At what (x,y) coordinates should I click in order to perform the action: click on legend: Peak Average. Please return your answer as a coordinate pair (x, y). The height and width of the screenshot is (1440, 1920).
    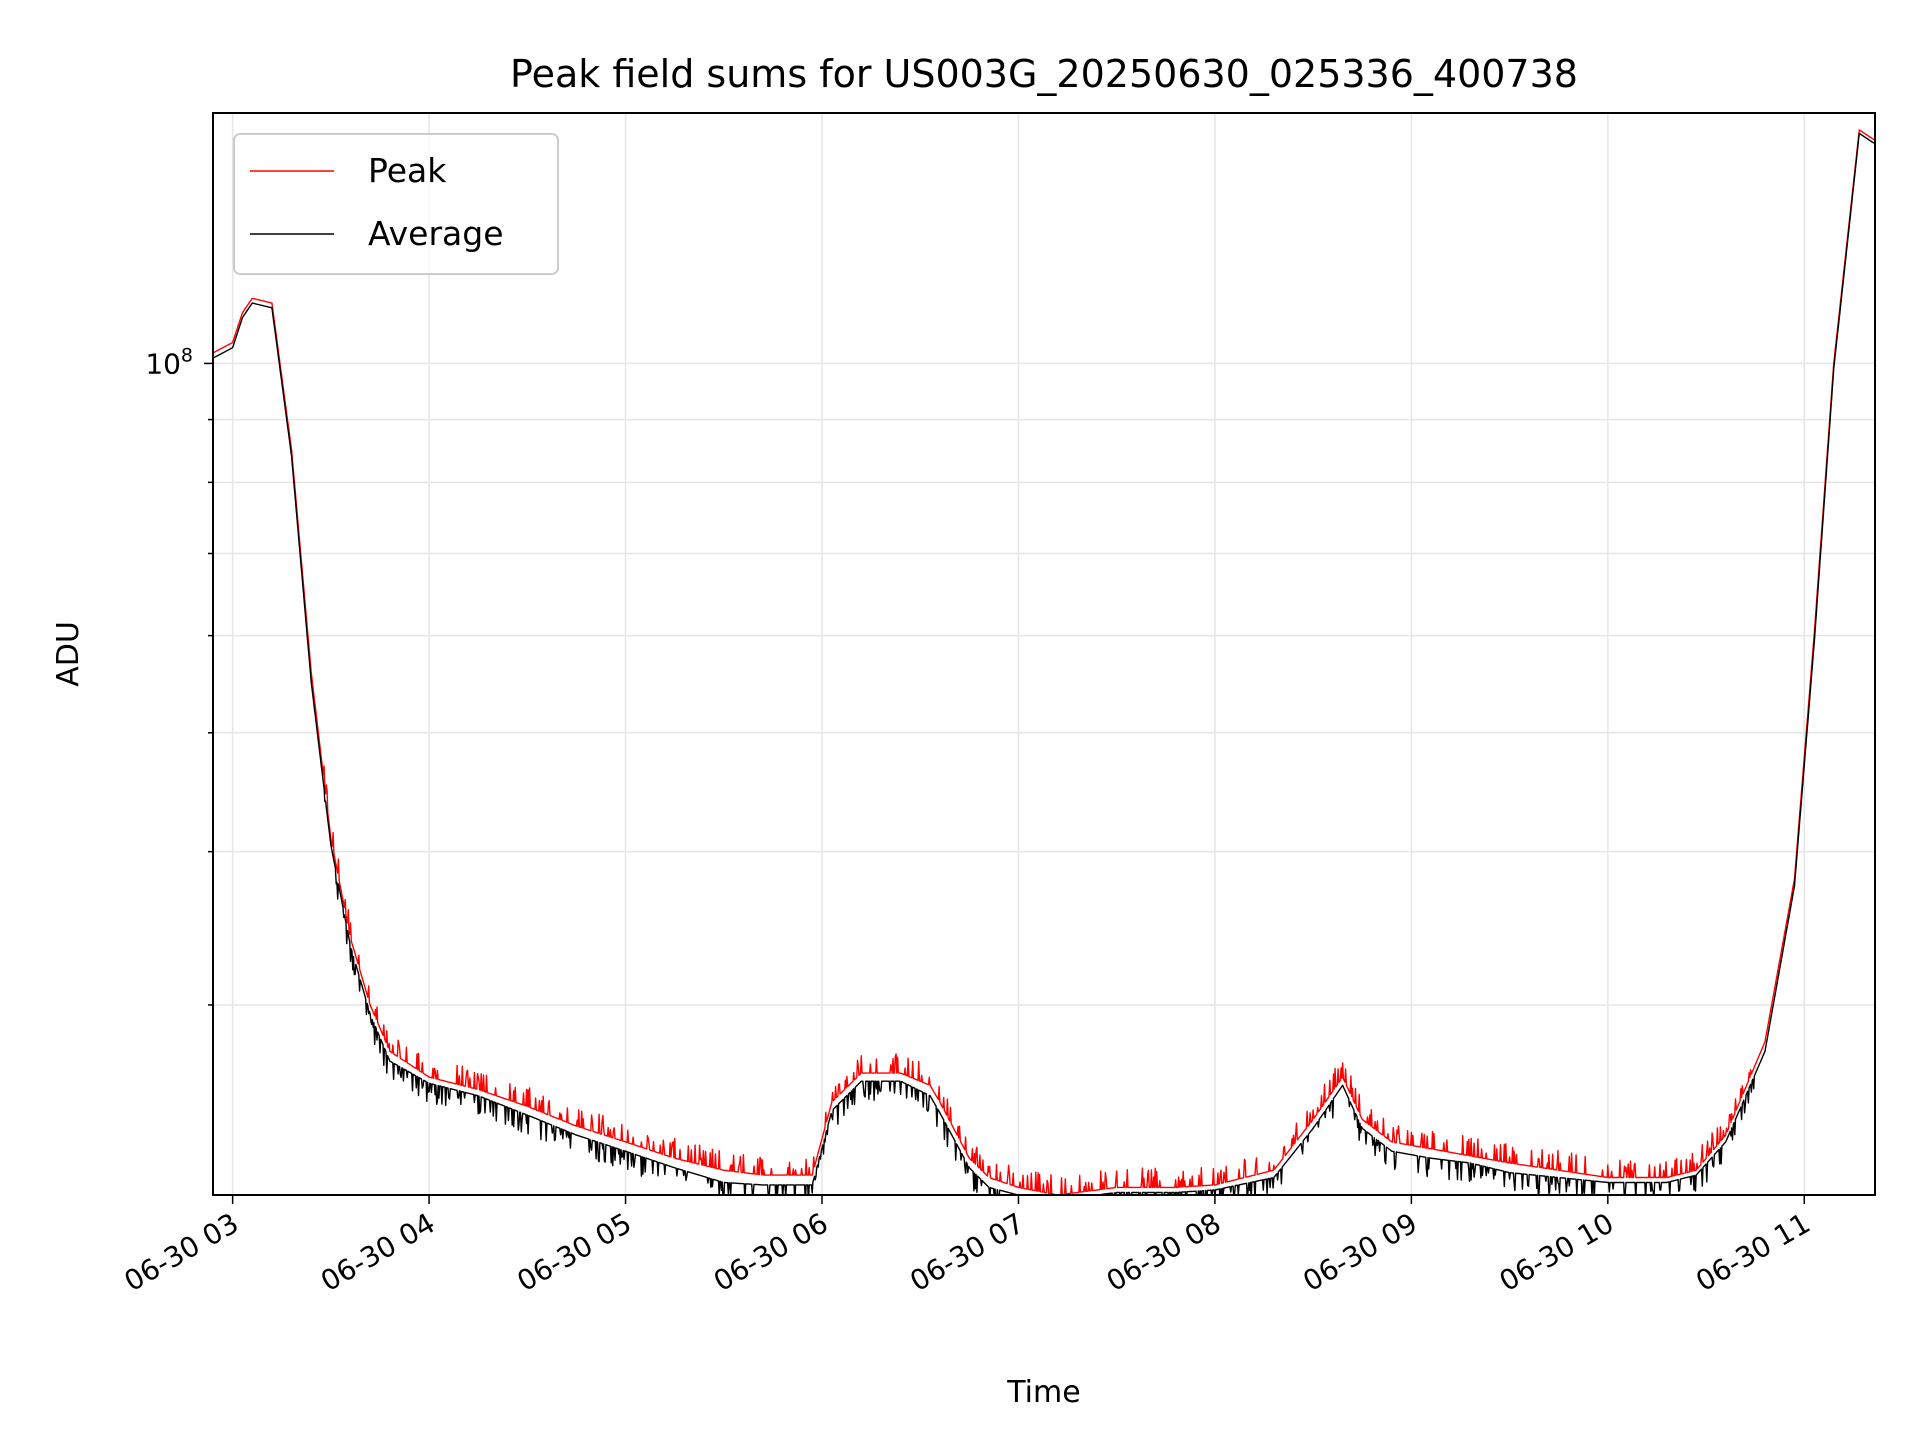
    Looking at the image, I should click on (396, 204).